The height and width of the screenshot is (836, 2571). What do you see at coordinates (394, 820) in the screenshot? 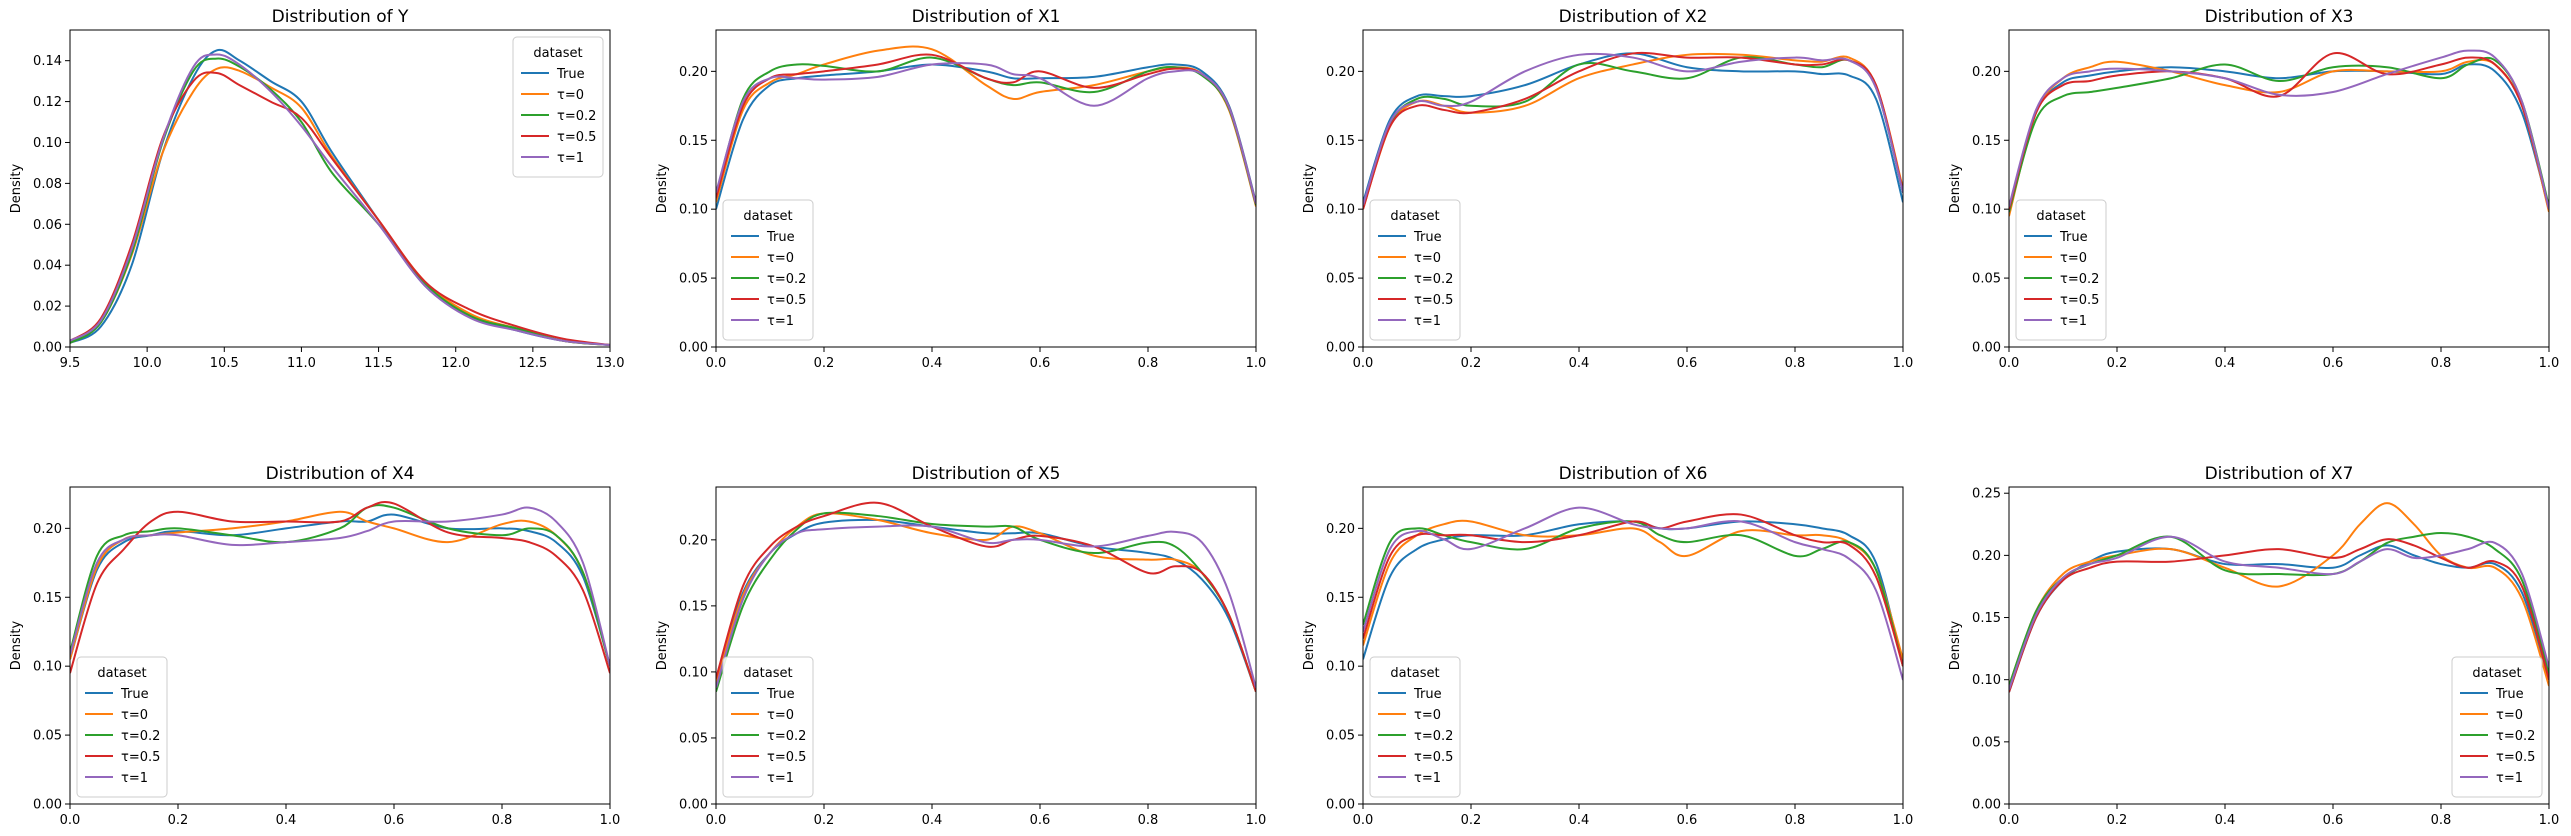
I see `x-tick-label: 0.6` at bounding box center [394, 820].